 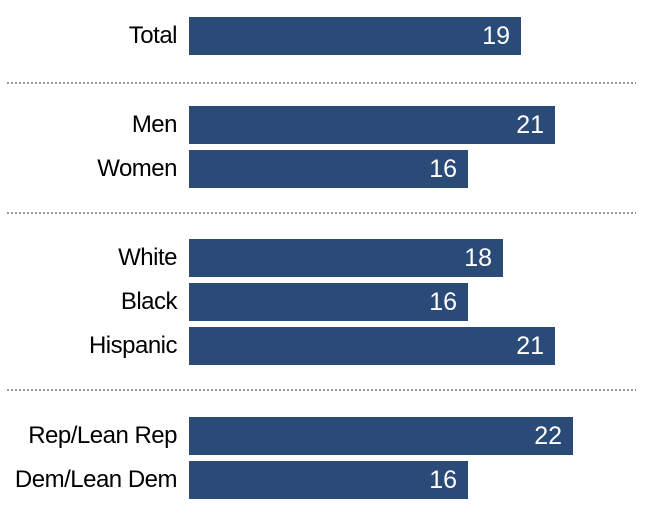 I want to click on bar-row: Black 16, so click(x=332, y=302).